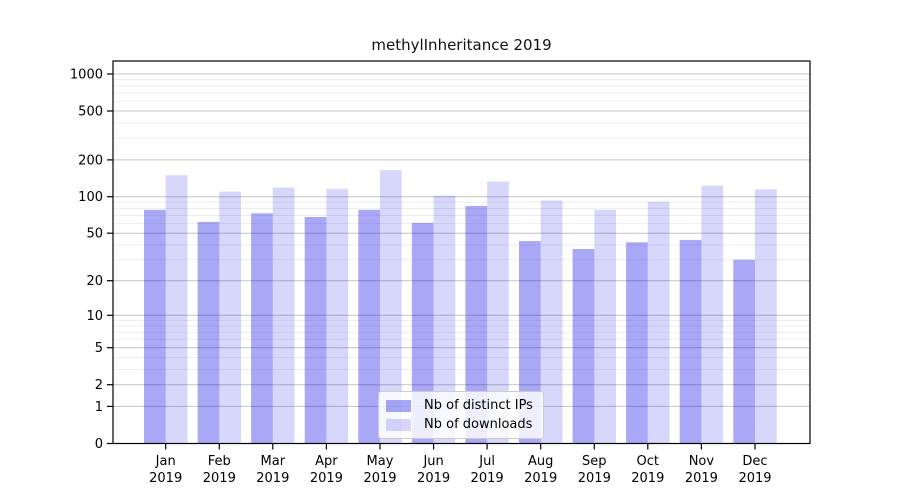 The image size is (900, 500). I want to click on bar-ips-jul, so click(476, 324).